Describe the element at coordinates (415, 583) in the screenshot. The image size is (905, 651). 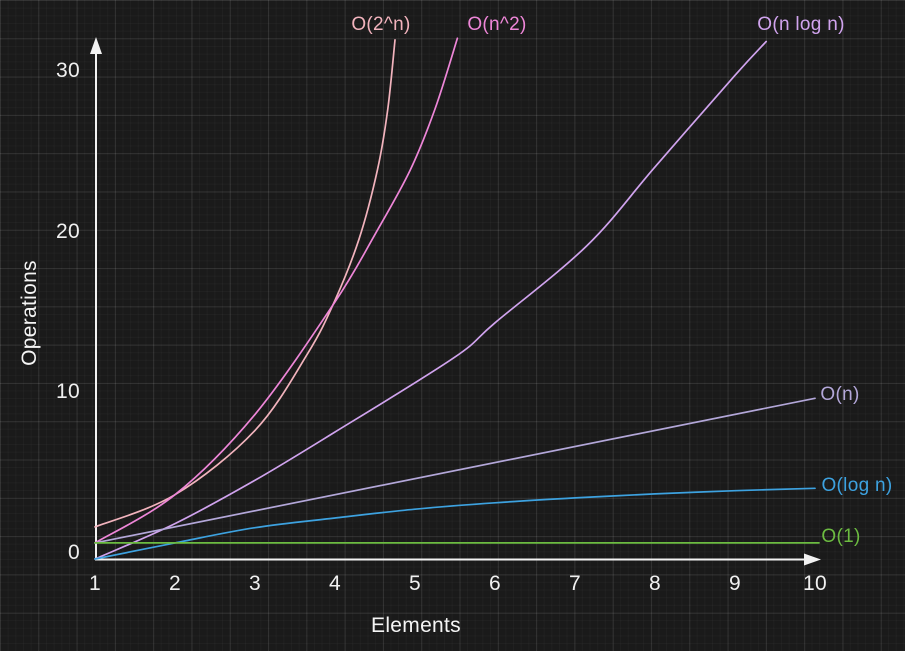
I see `x-tick-label-5: 5` at that location.